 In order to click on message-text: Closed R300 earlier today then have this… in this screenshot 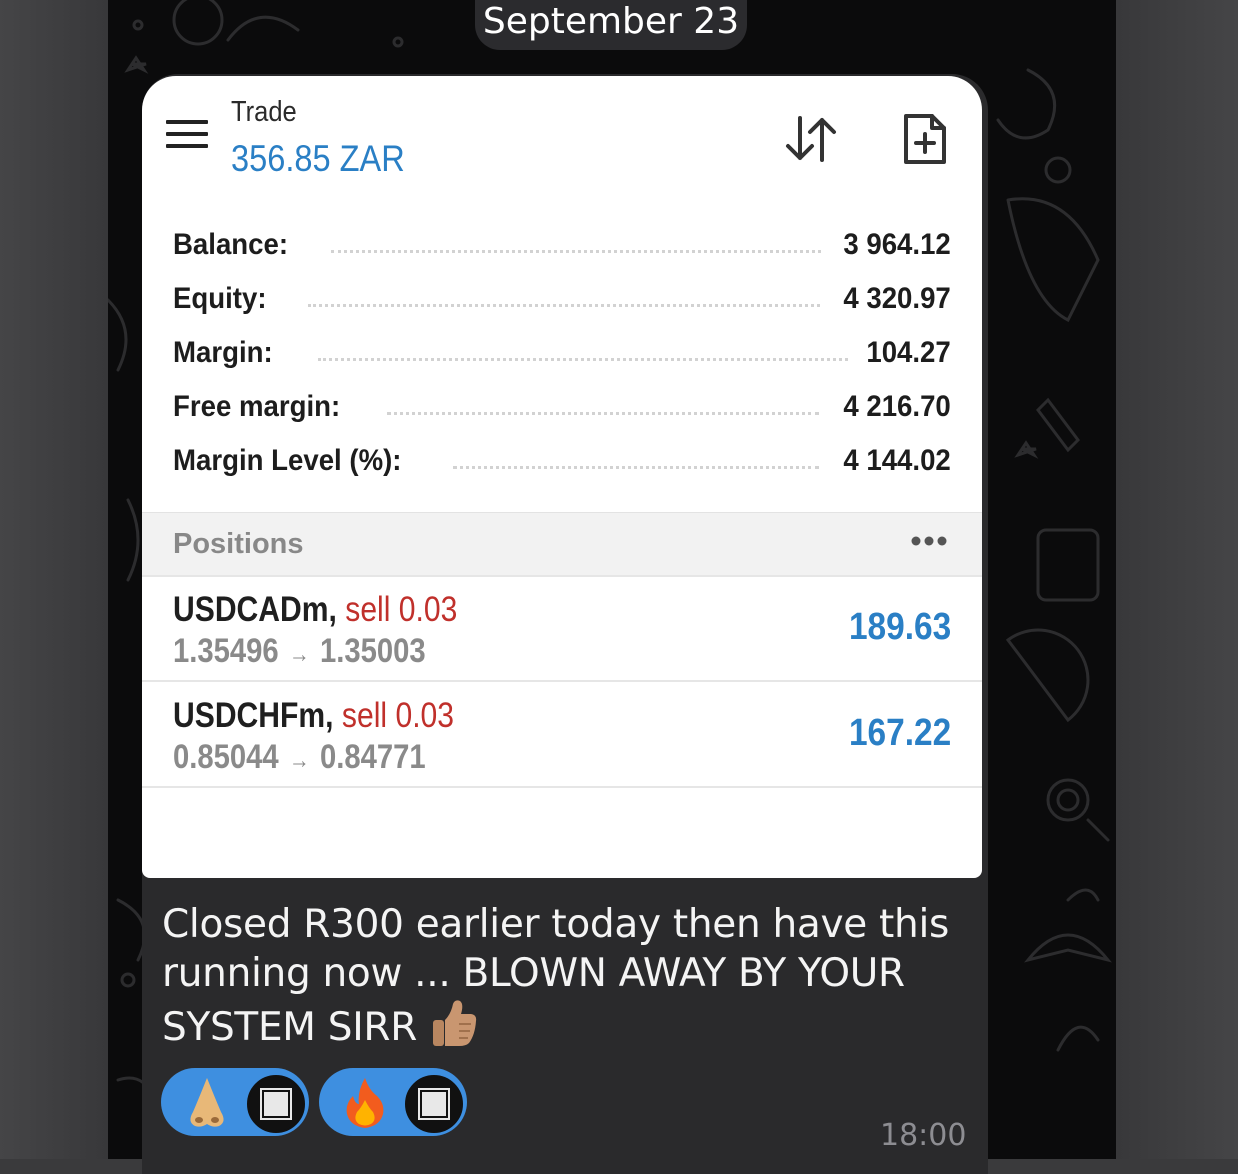, I will do `click(556, 976)`.